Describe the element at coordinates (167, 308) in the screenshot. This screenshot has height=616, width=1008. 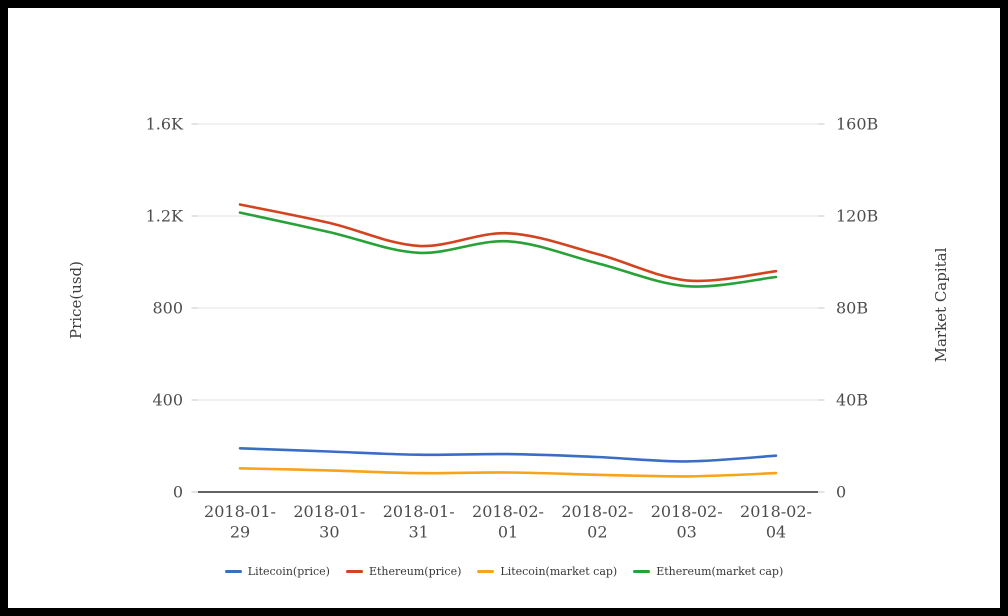
I see `y-tick-label-left: 800` at that location.